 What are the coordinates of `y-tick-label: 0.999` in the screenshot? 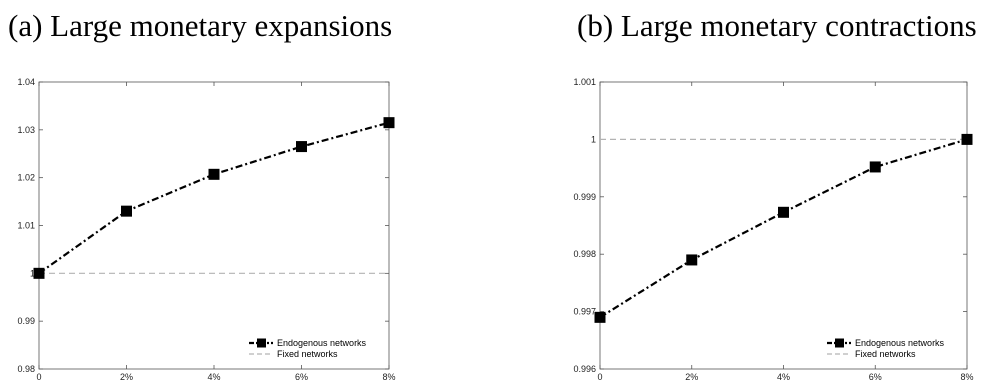 It's located at (584, 197).